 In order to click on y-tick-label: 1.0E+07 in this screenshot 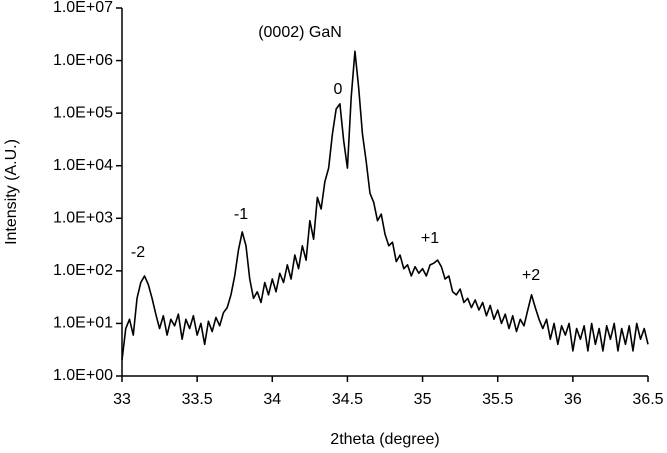, I will do `click(83, 8)`.